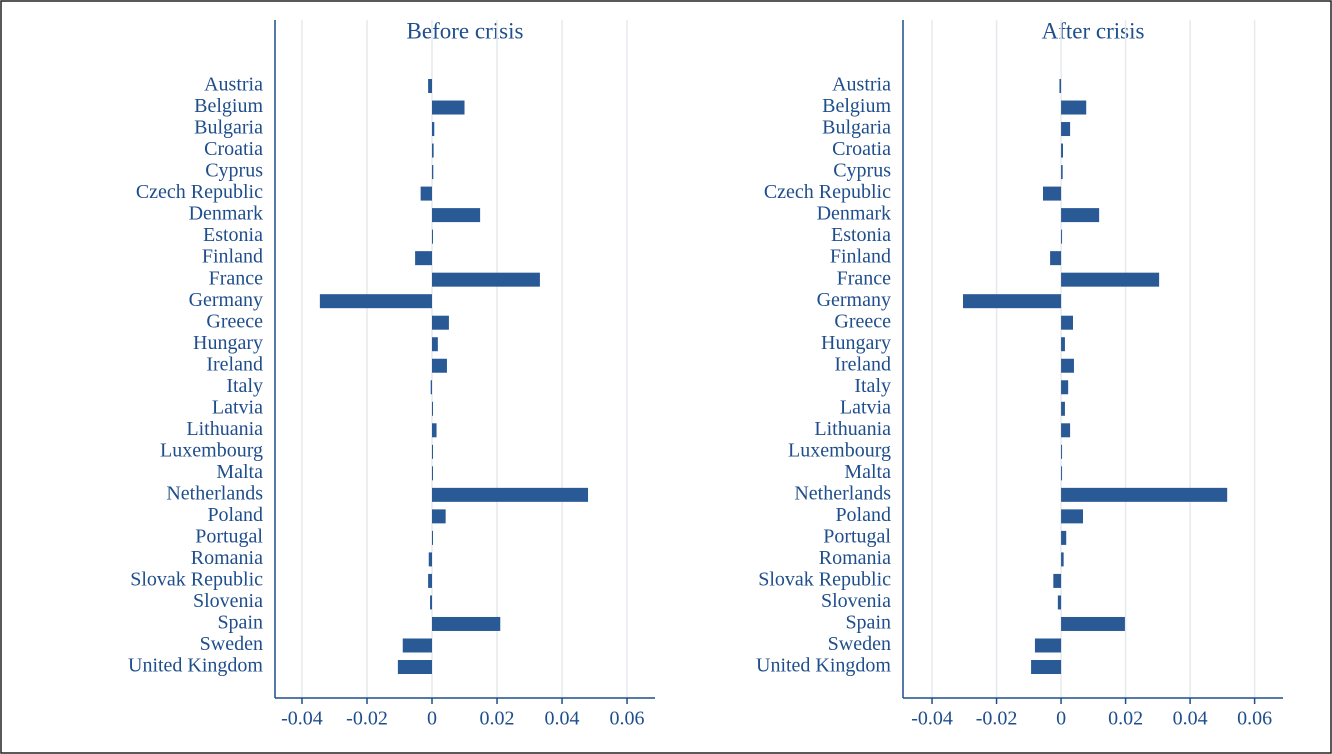 Image resolution: width=1332 pixels, height=754 pixels. Describe the element at coordinates (228, 128) in the screenshot. I see `y-tick-label: Bulgaria` at that location.